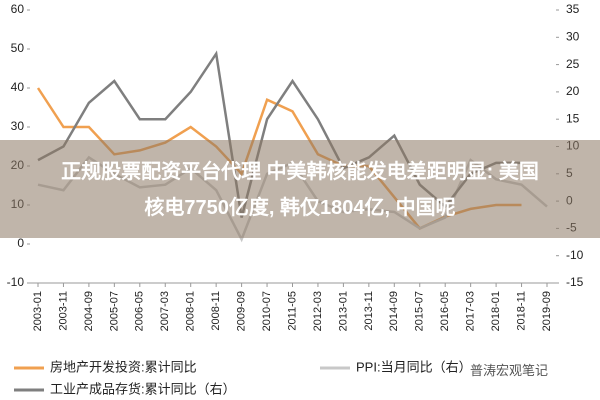 Image resolution: width=600 pixels, height=400 pixels. Describe the element at coordinates (547, 311) in the screenshot. I see `x-tick-label: 2019-09` at that location.